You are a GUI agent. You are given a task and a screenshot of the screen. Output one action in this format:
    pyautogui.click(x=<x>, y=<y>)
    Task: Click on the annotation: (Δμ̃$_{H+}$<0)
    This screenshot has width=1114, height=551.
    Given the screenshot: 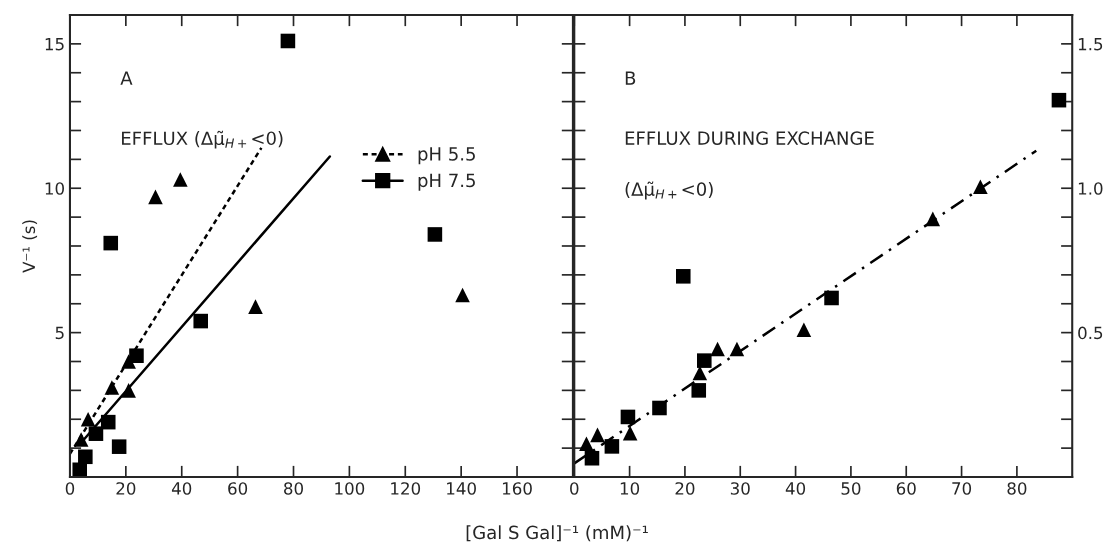 What is the action you would take?
    pyautogui.click(x=669, y=190)
    